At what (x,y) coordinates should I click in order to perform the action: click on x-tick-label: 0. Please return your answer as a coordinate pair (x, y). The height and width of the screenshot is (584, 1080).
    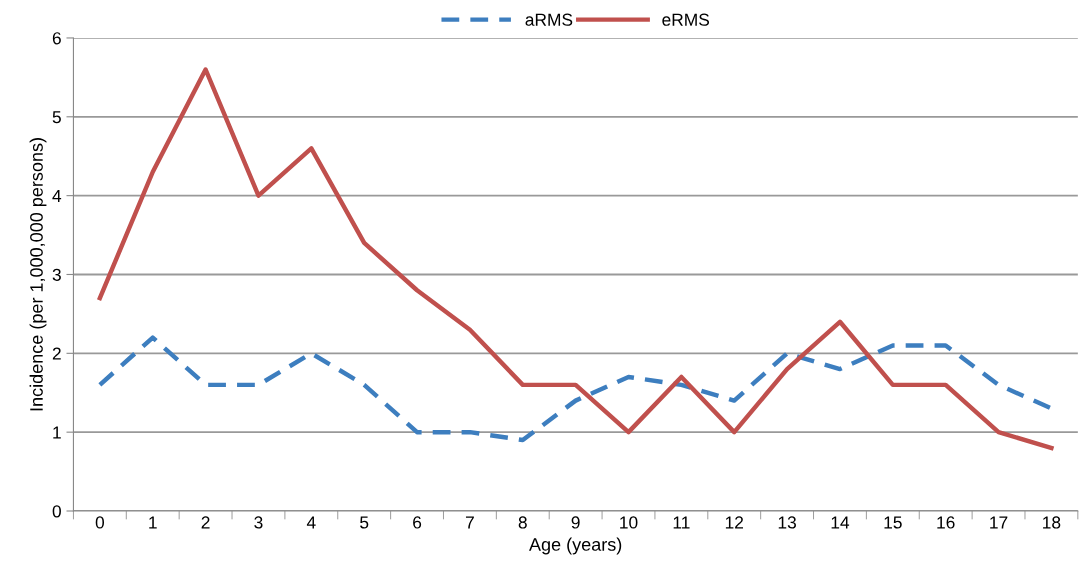
    Looking at the image, I should click on (100, 522).